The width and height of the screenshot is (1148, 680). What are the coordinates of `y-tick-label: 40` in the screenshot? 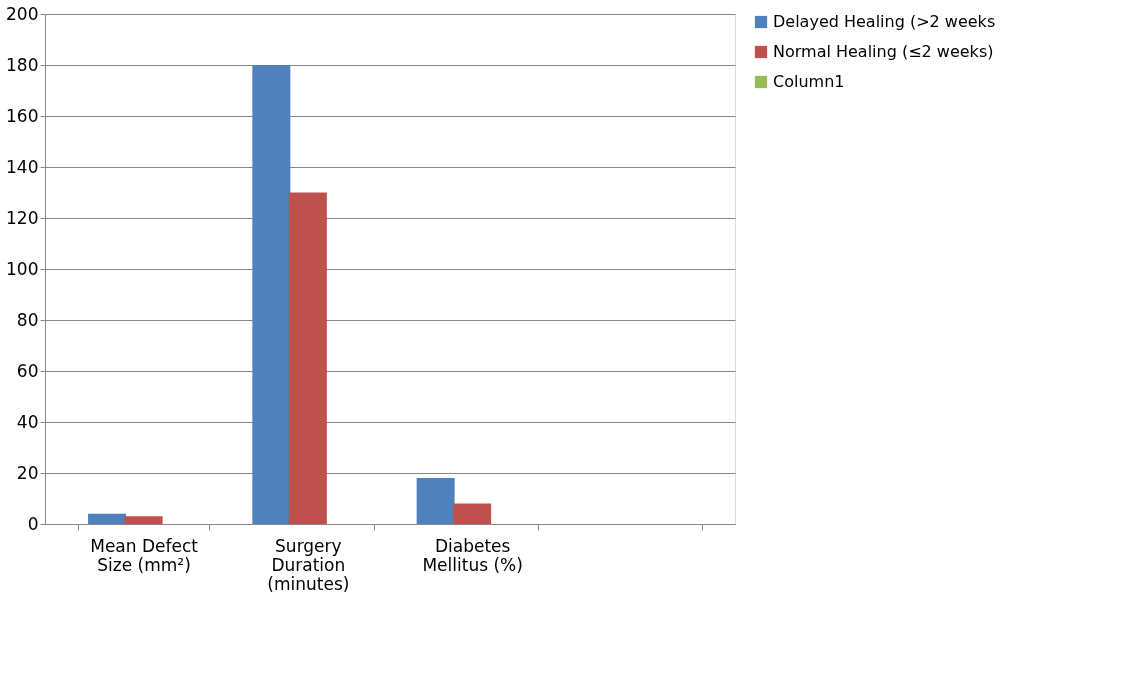 It's located at (27, 421).